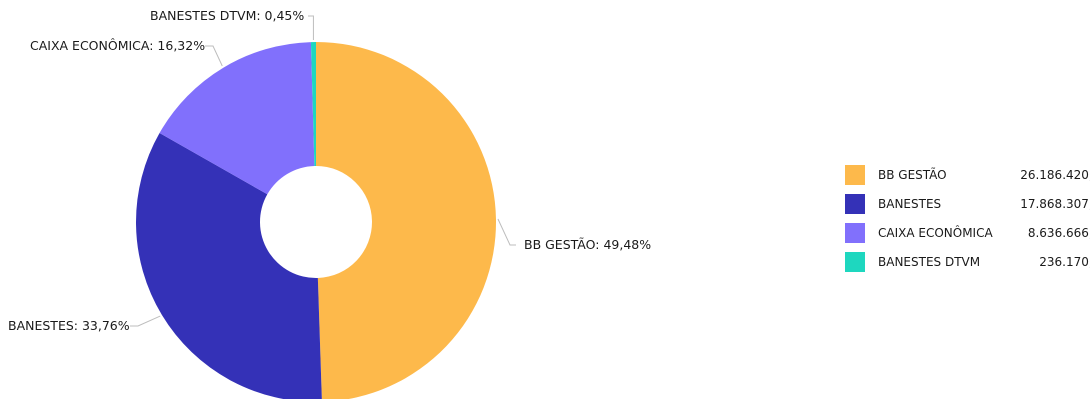 This screenshot has height=399, width=1090. What do you see at coordinates (1055, 204) in the screenshot?
I see `legend-value: 17.868.307,70` at bounding box center [1055, 204].